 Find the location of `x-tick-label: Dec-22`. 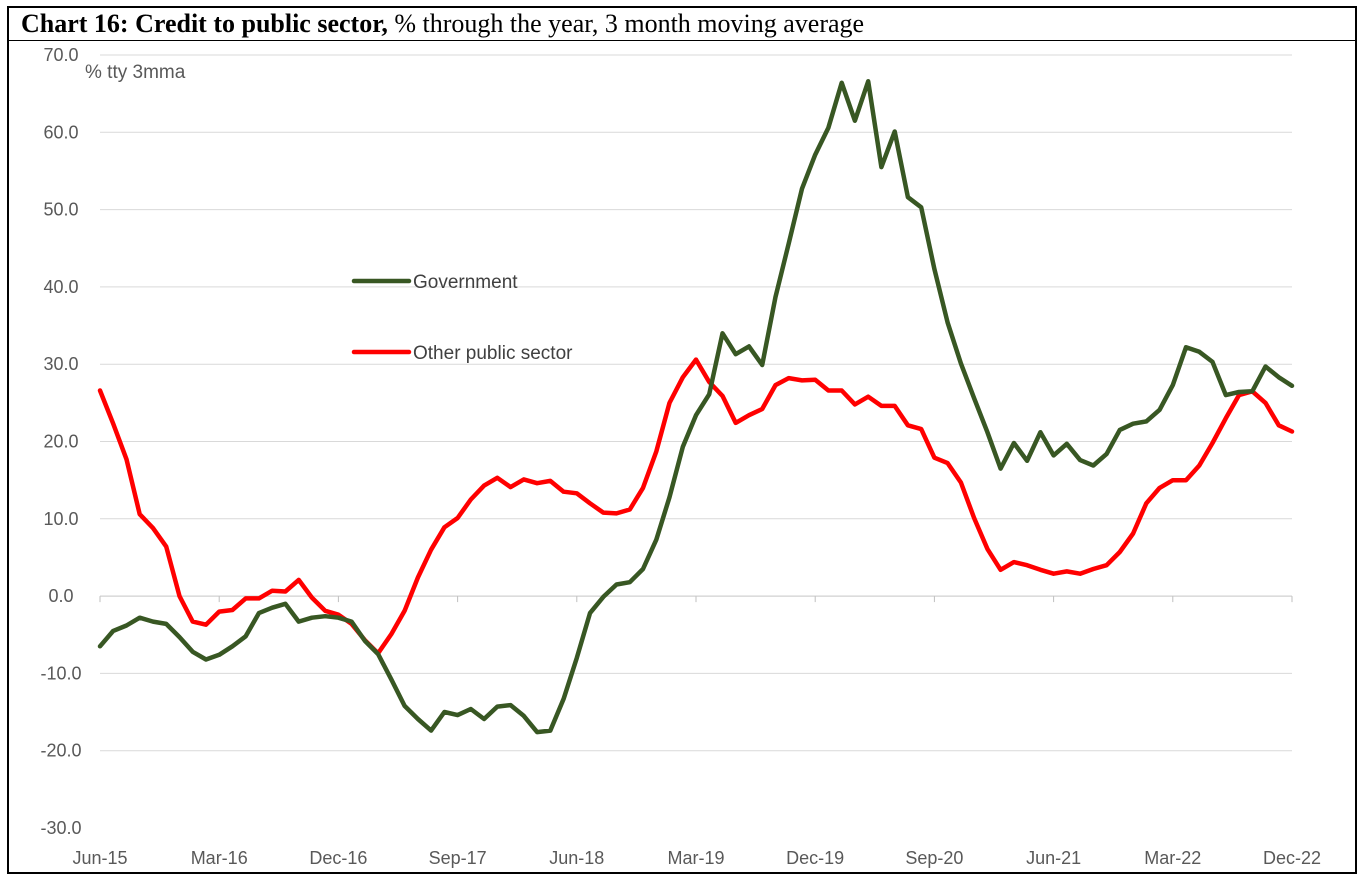

x-tick-label: Dec-22 is located at coordinates (1292, 858).